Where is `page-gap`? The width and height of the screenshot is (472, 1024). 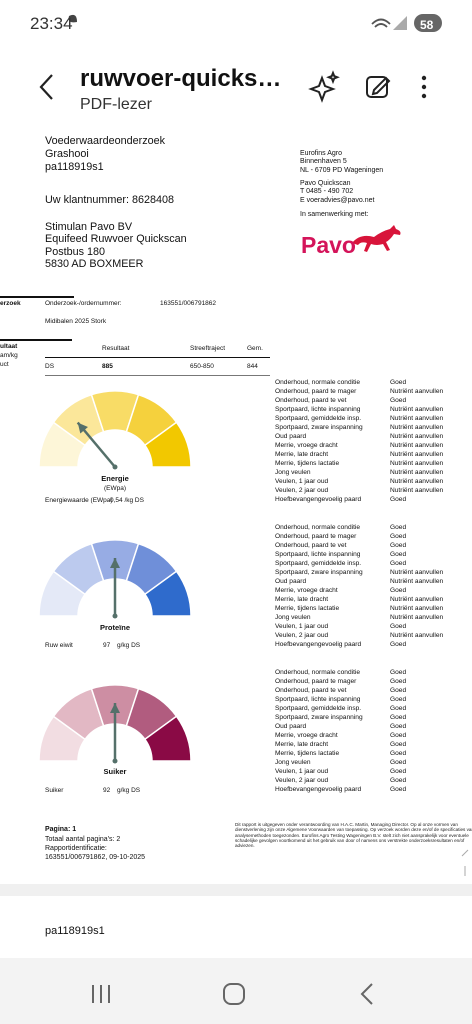
page-gap is located at coordinates (236, 890).